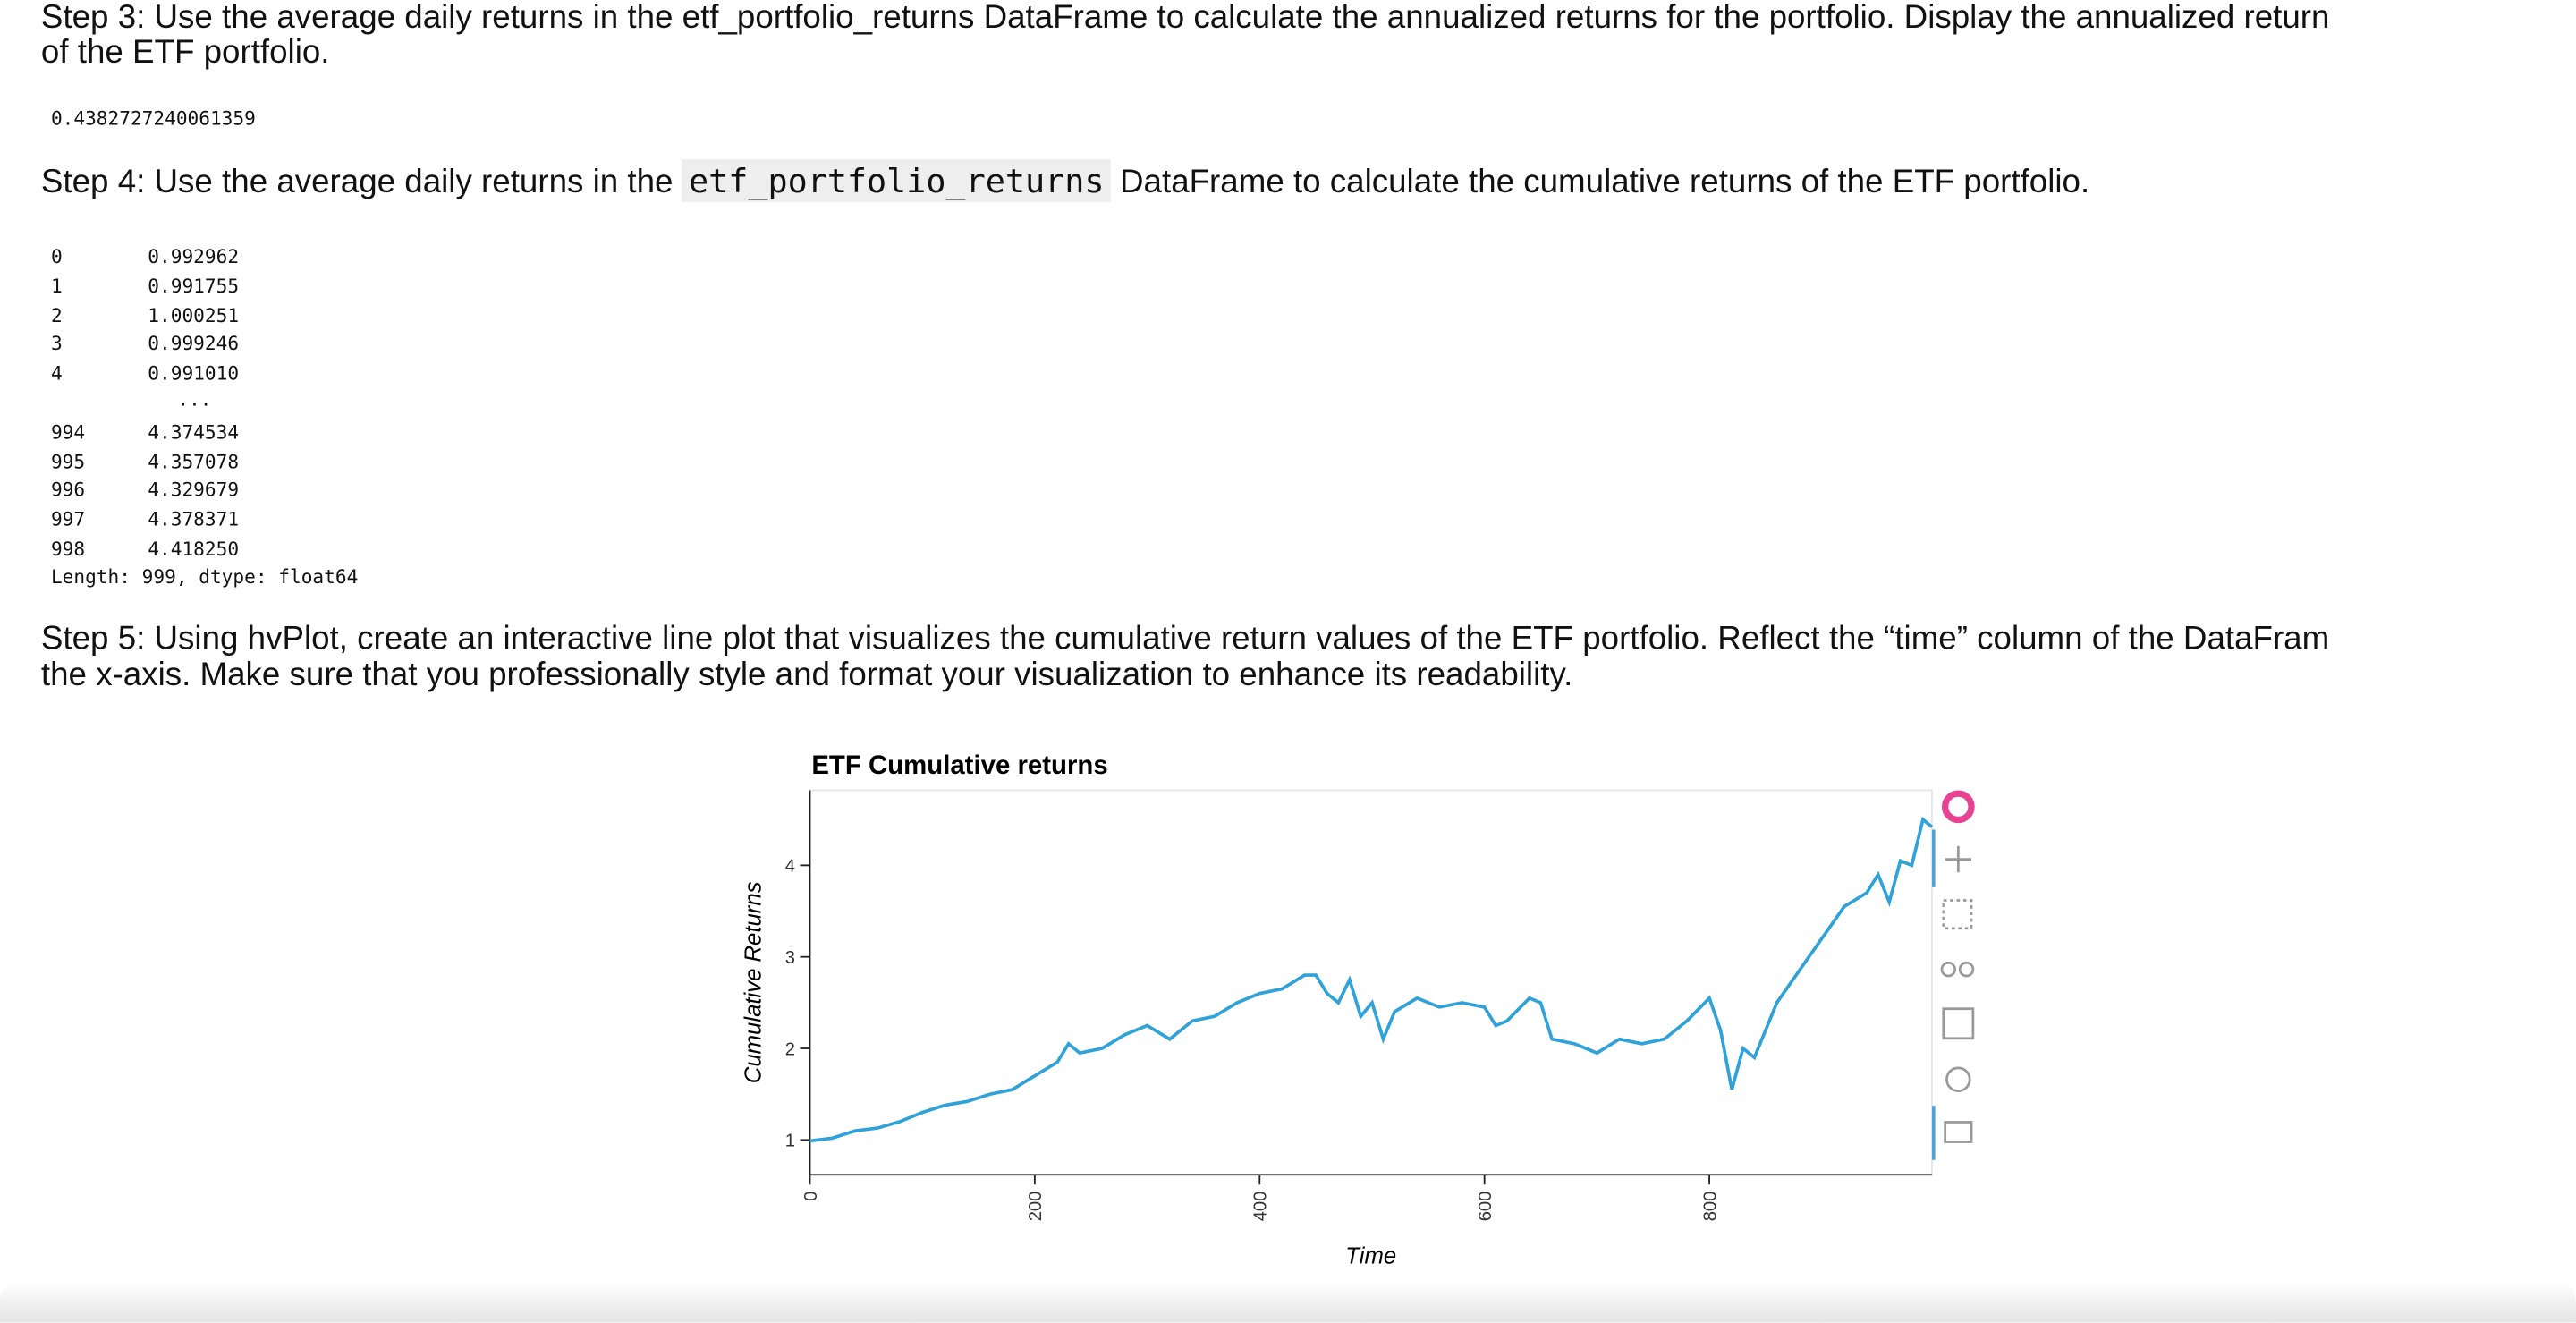 The image size is (2576, 1323). I want to click on series-value: 0.999246, so click(194, 344).